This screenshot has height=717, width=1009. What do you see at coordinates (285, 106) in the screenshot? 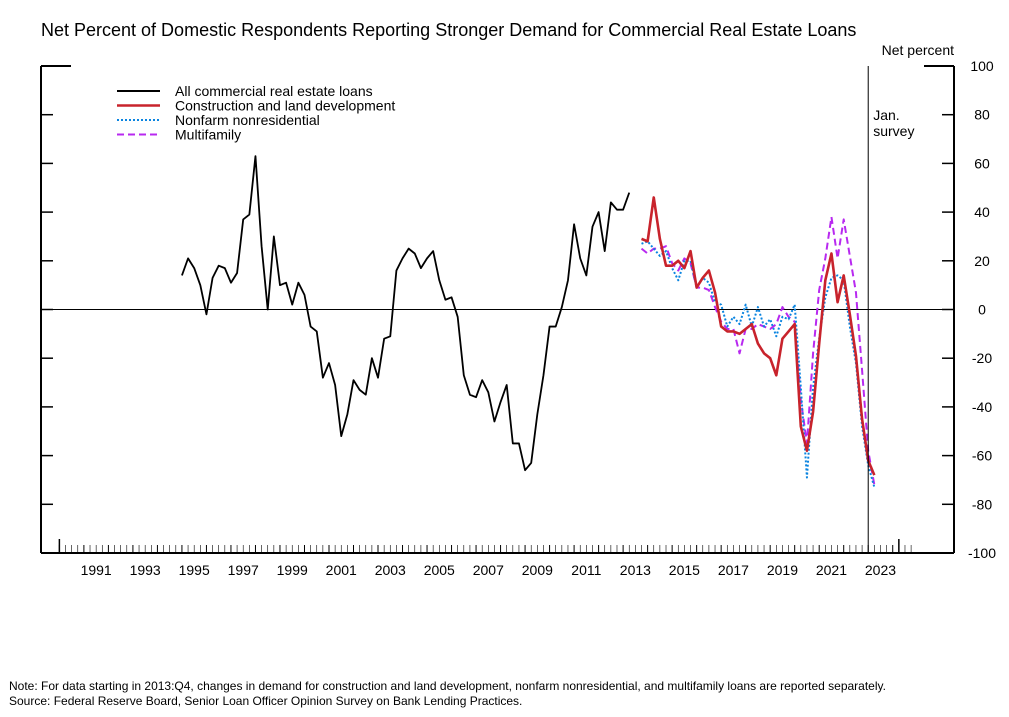
I see `legend-label: Construction and land development` at bounding box center [285, 106].